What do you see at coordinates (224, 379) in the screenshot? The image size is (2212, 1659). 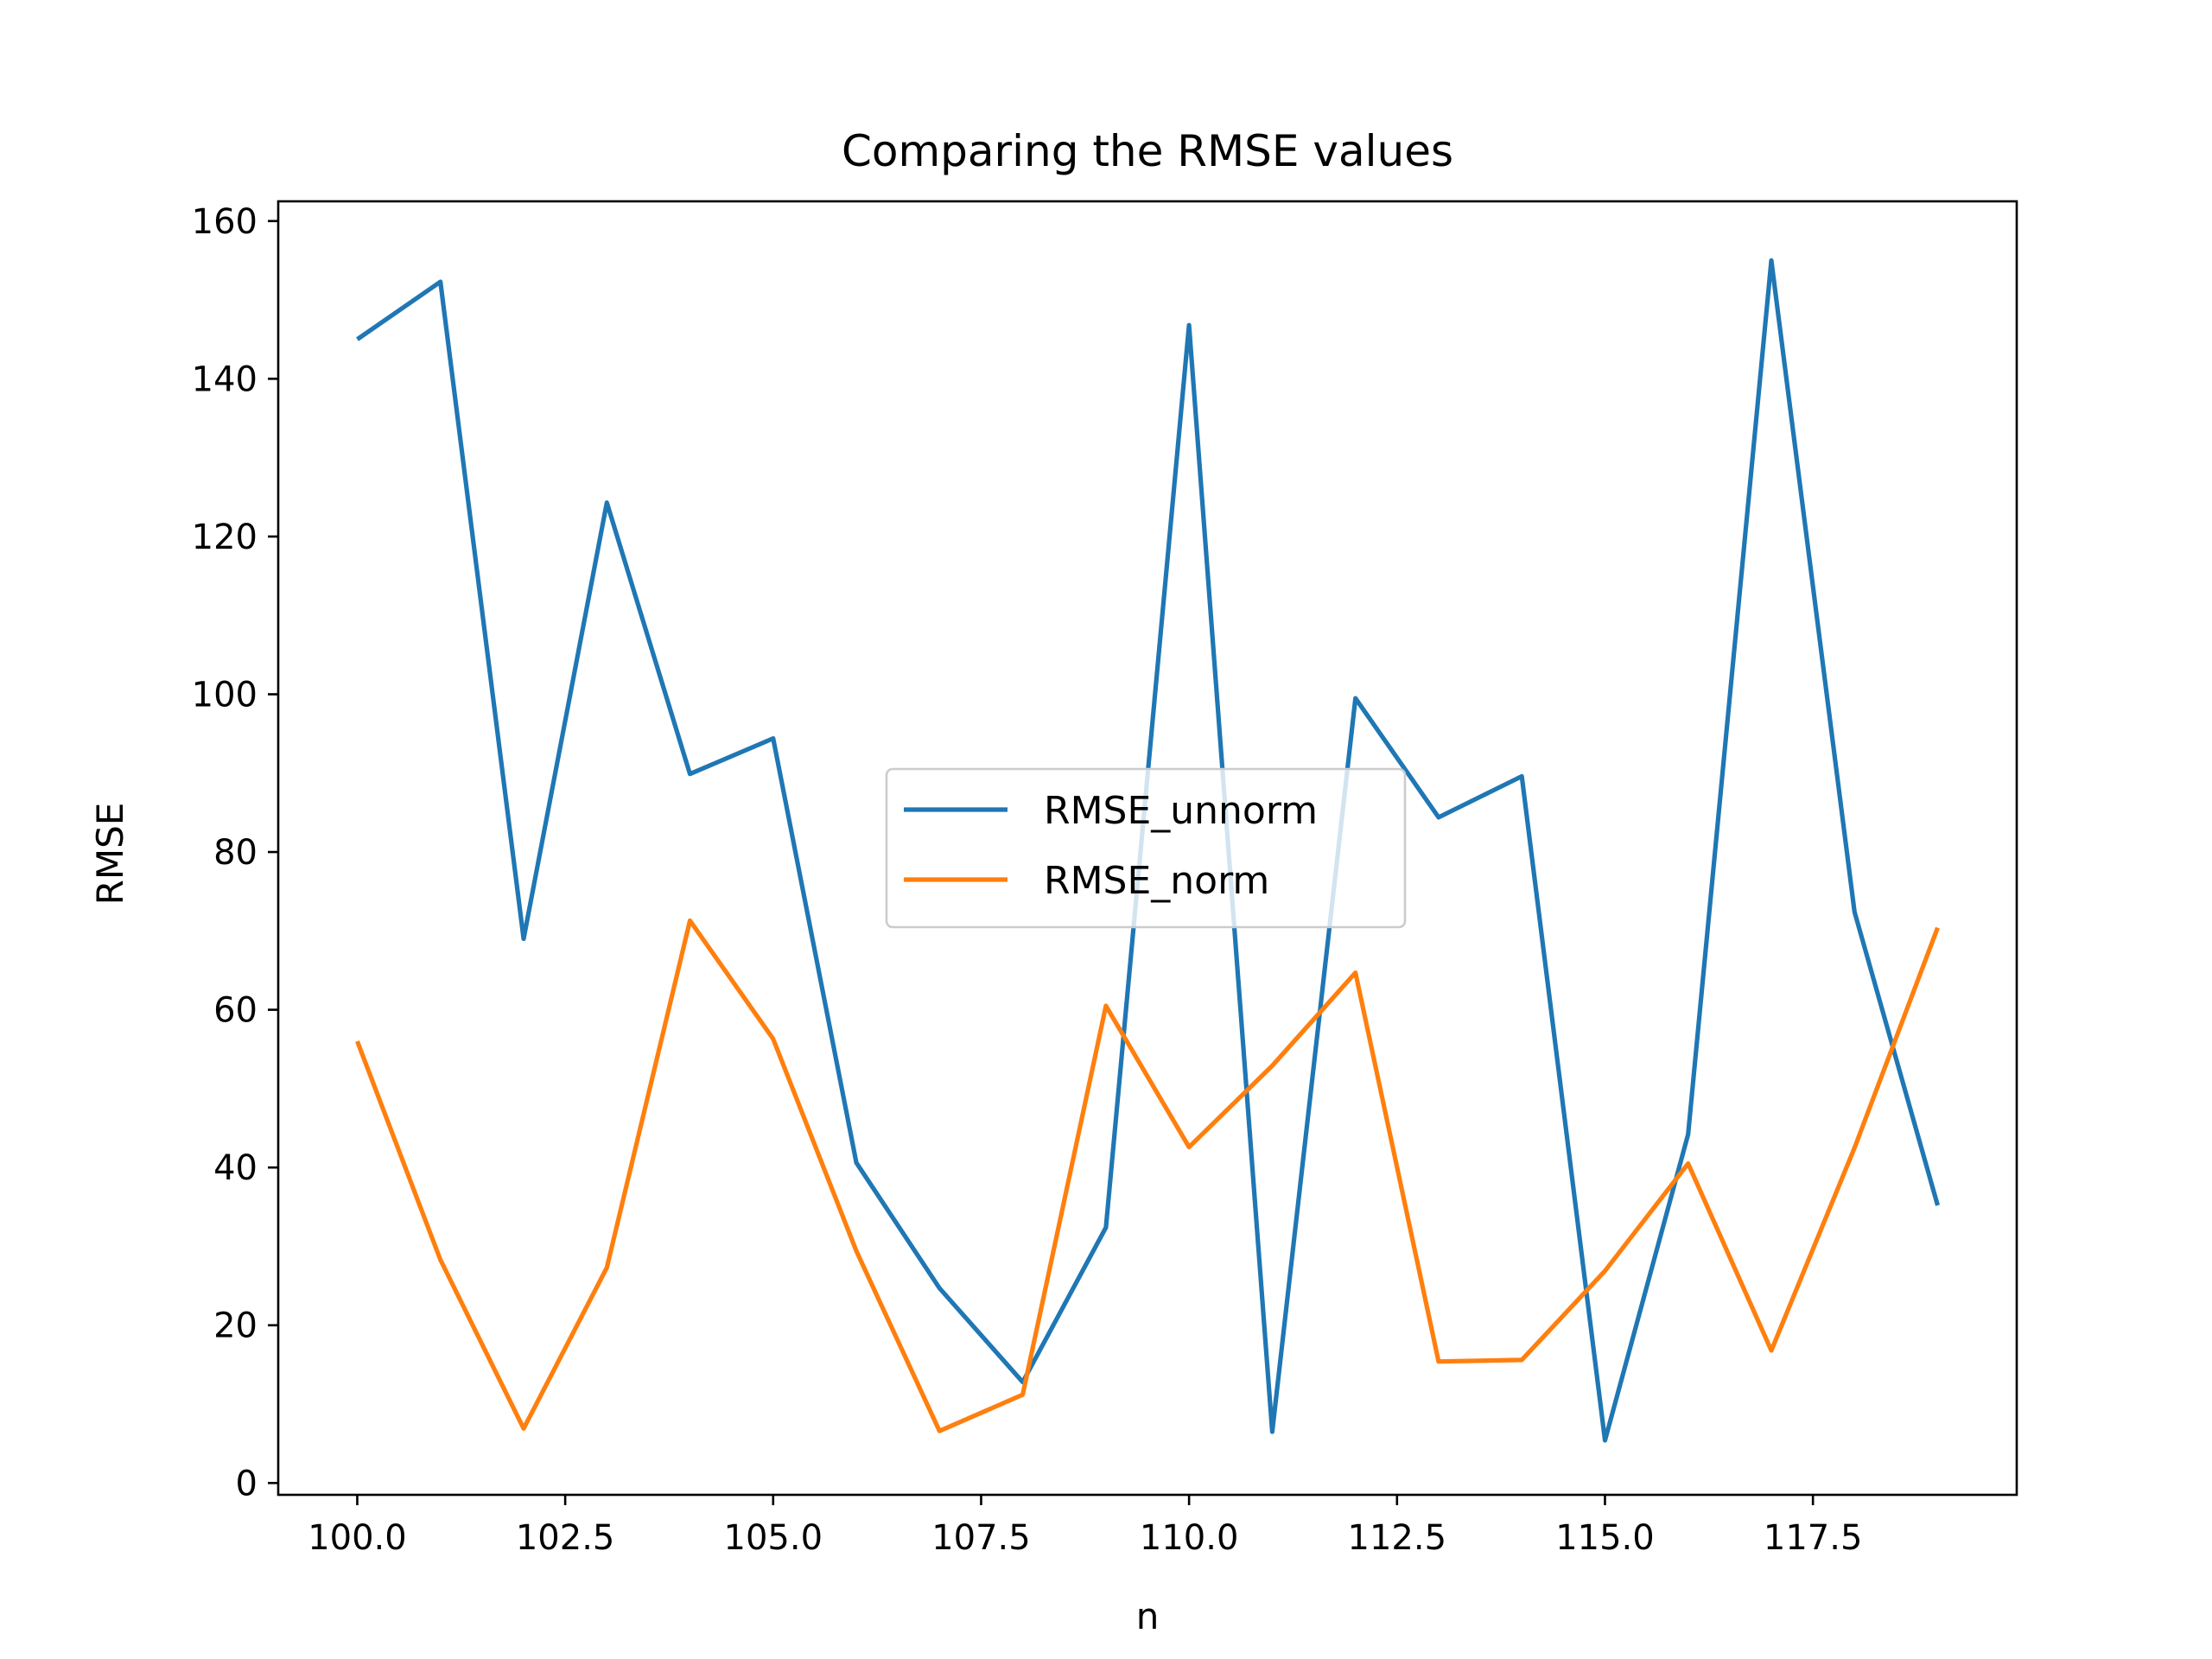 I see `y-tick-label: 140` at bounding box center [224, 379].